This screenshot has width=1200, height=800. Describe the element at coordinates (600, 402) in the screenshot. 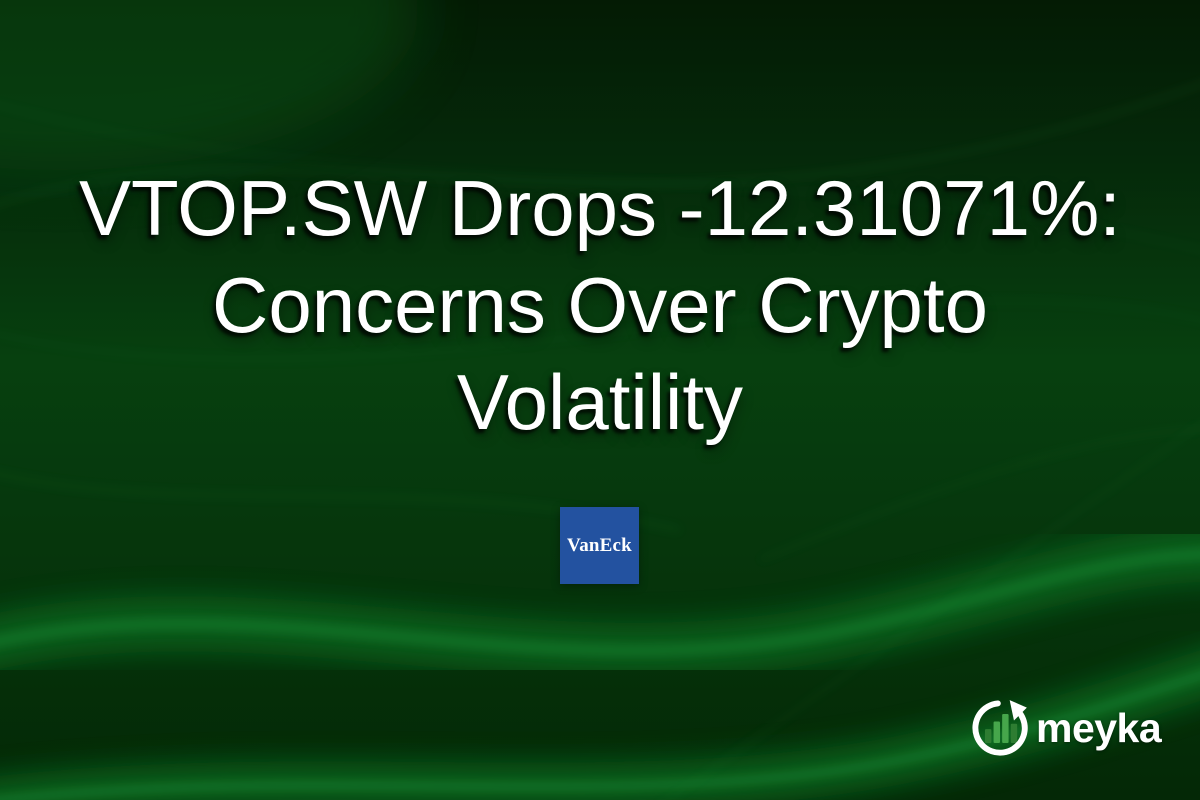

I see `headline-line-3: Volatility` at that location.